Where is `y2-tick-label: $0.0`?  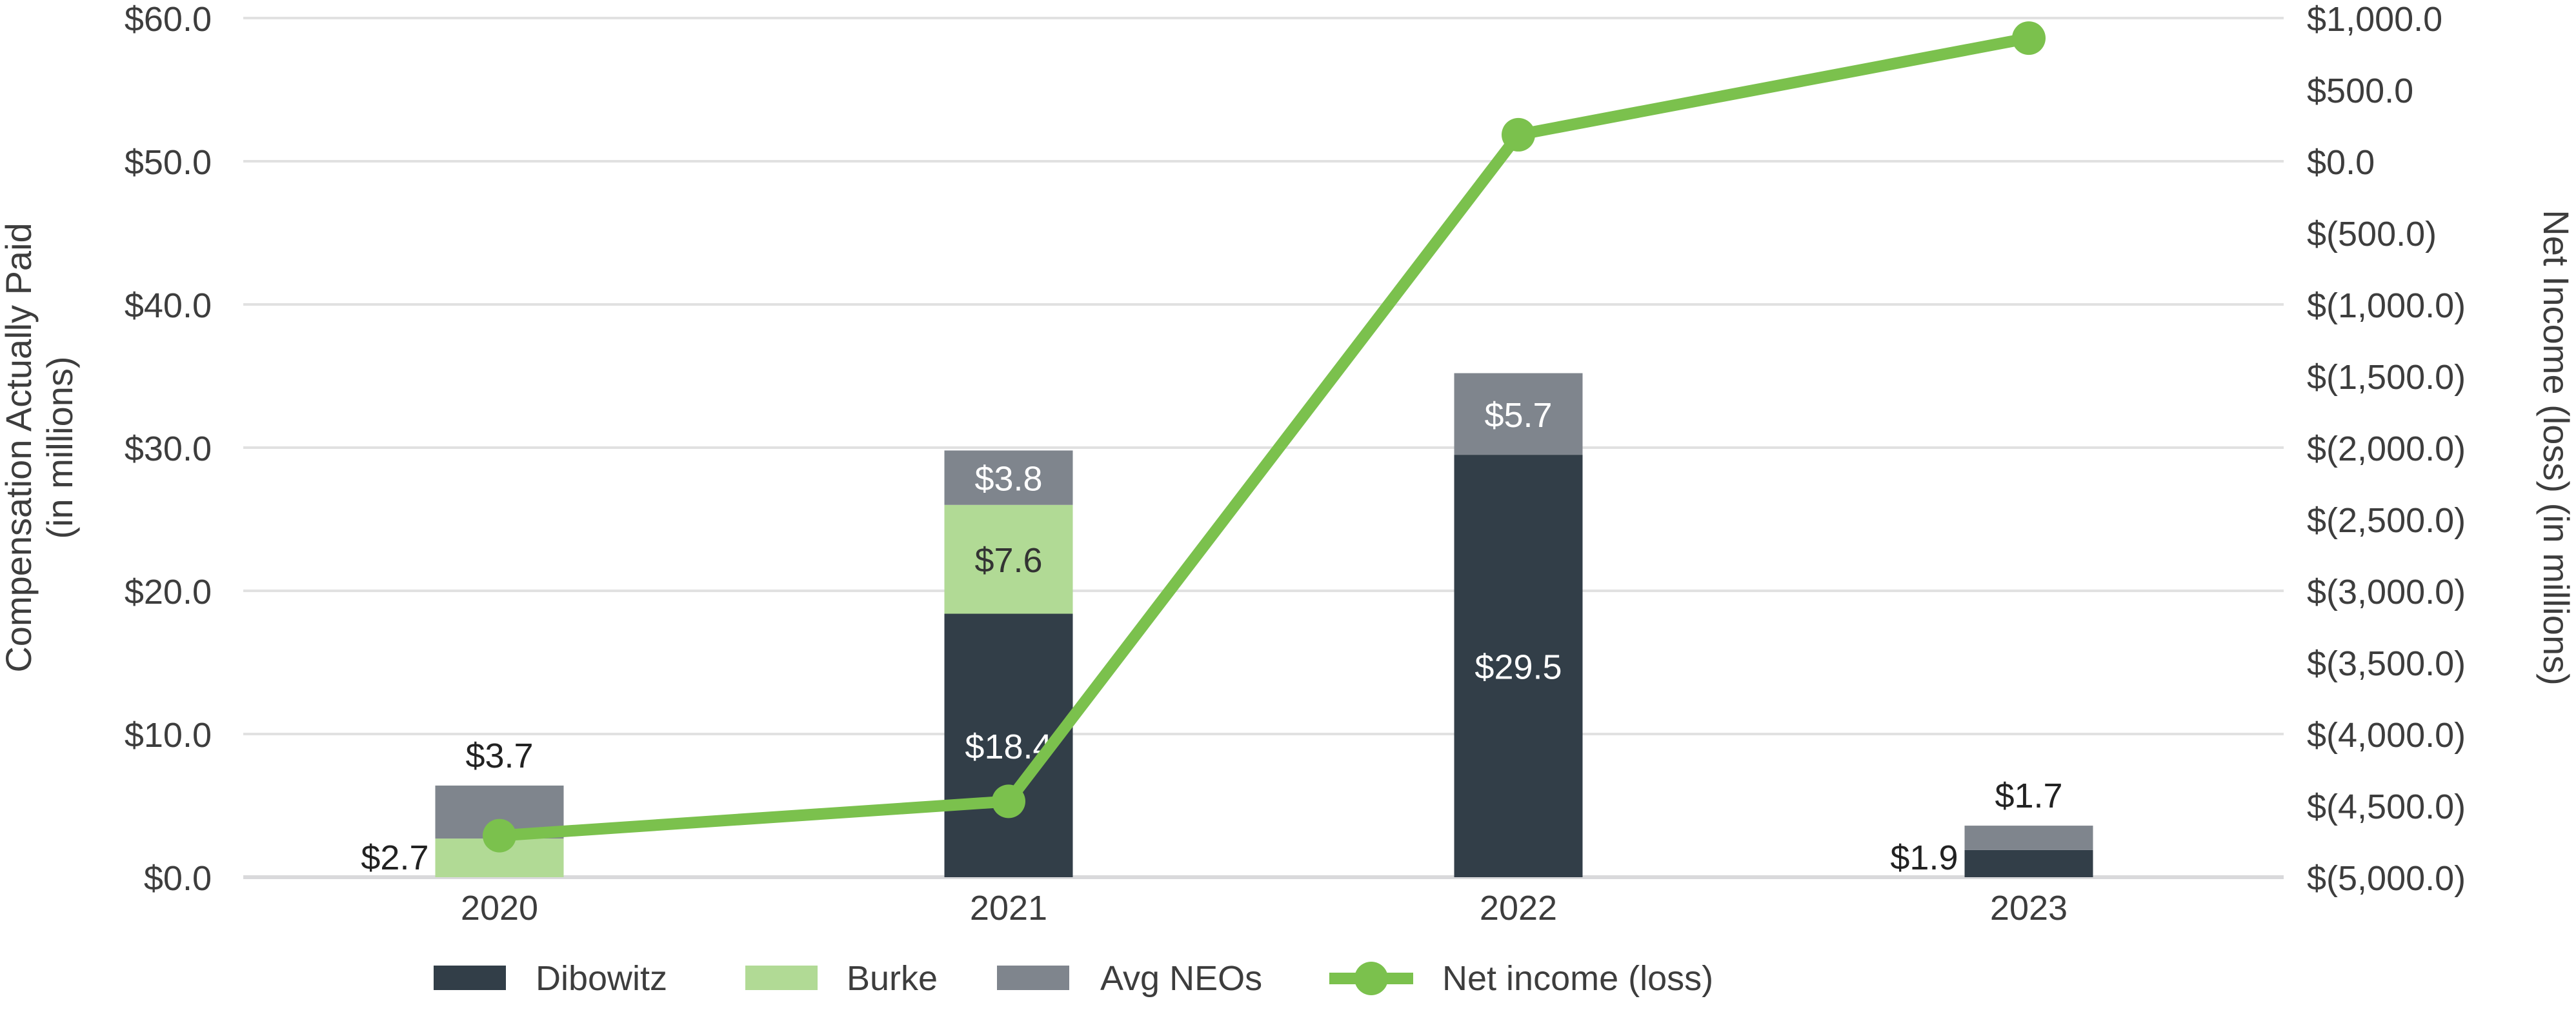
y2-tick-label: $0.0 is located at coordinates (2341, 163).